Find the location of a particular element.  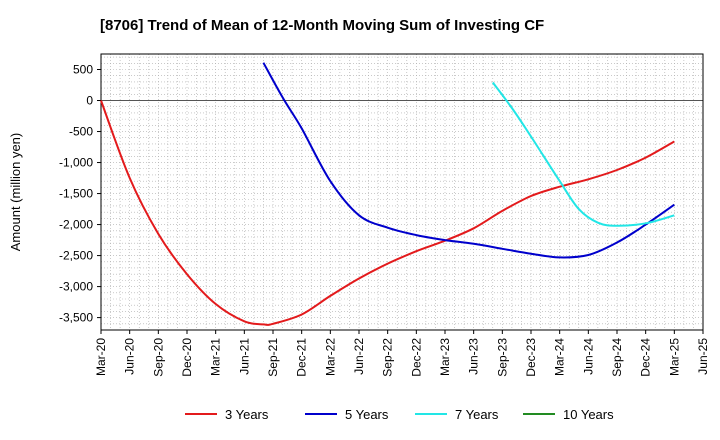

legend-label: 10 Years is located at coordinates (588, 414).